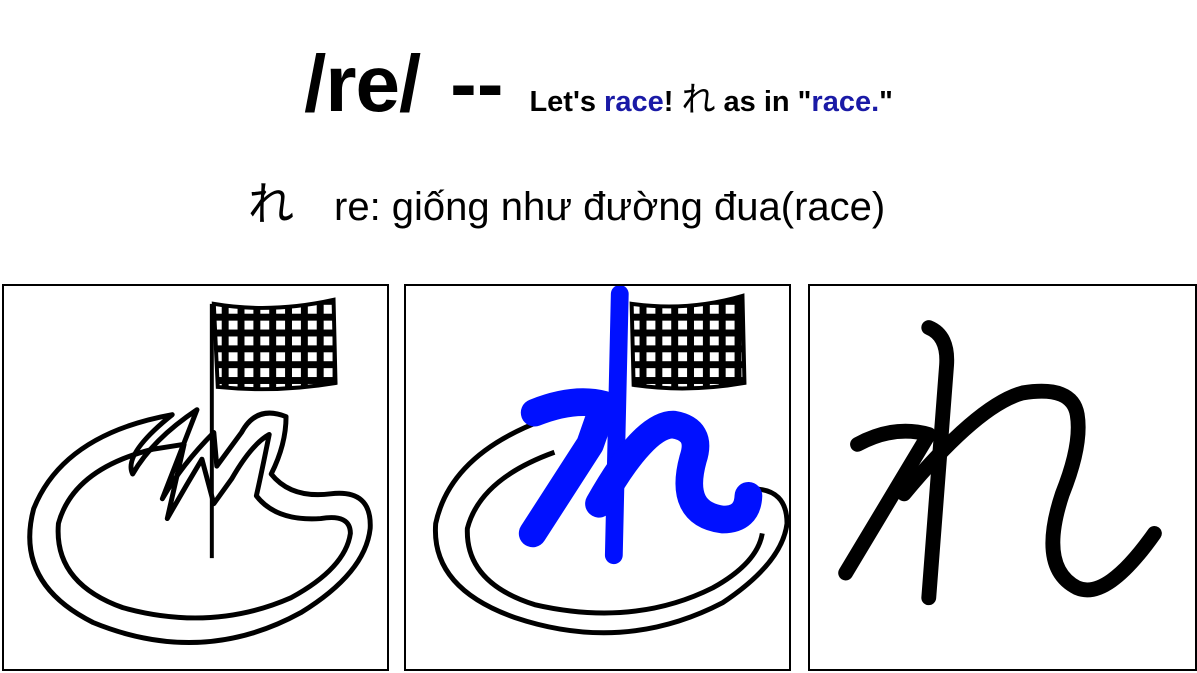 The image size is (1197, 673). Describe the element at coordinates (698, 100) in the screenshot. I see `tagline-kana: れ` at that location.